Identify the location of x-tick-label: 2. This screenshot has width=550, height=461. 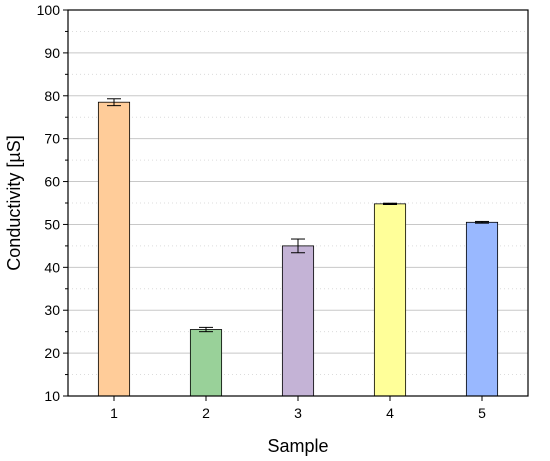
(206, 413).